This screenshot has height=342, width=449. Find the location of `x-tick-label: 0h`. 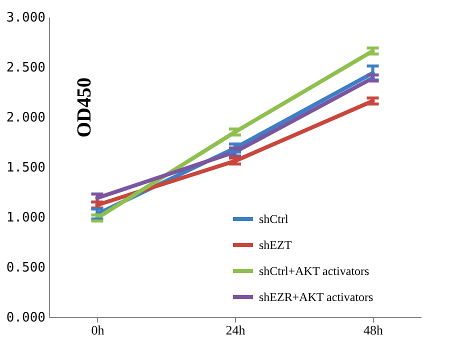

x-tick-label: 0h is located at coordinates (98, 330).